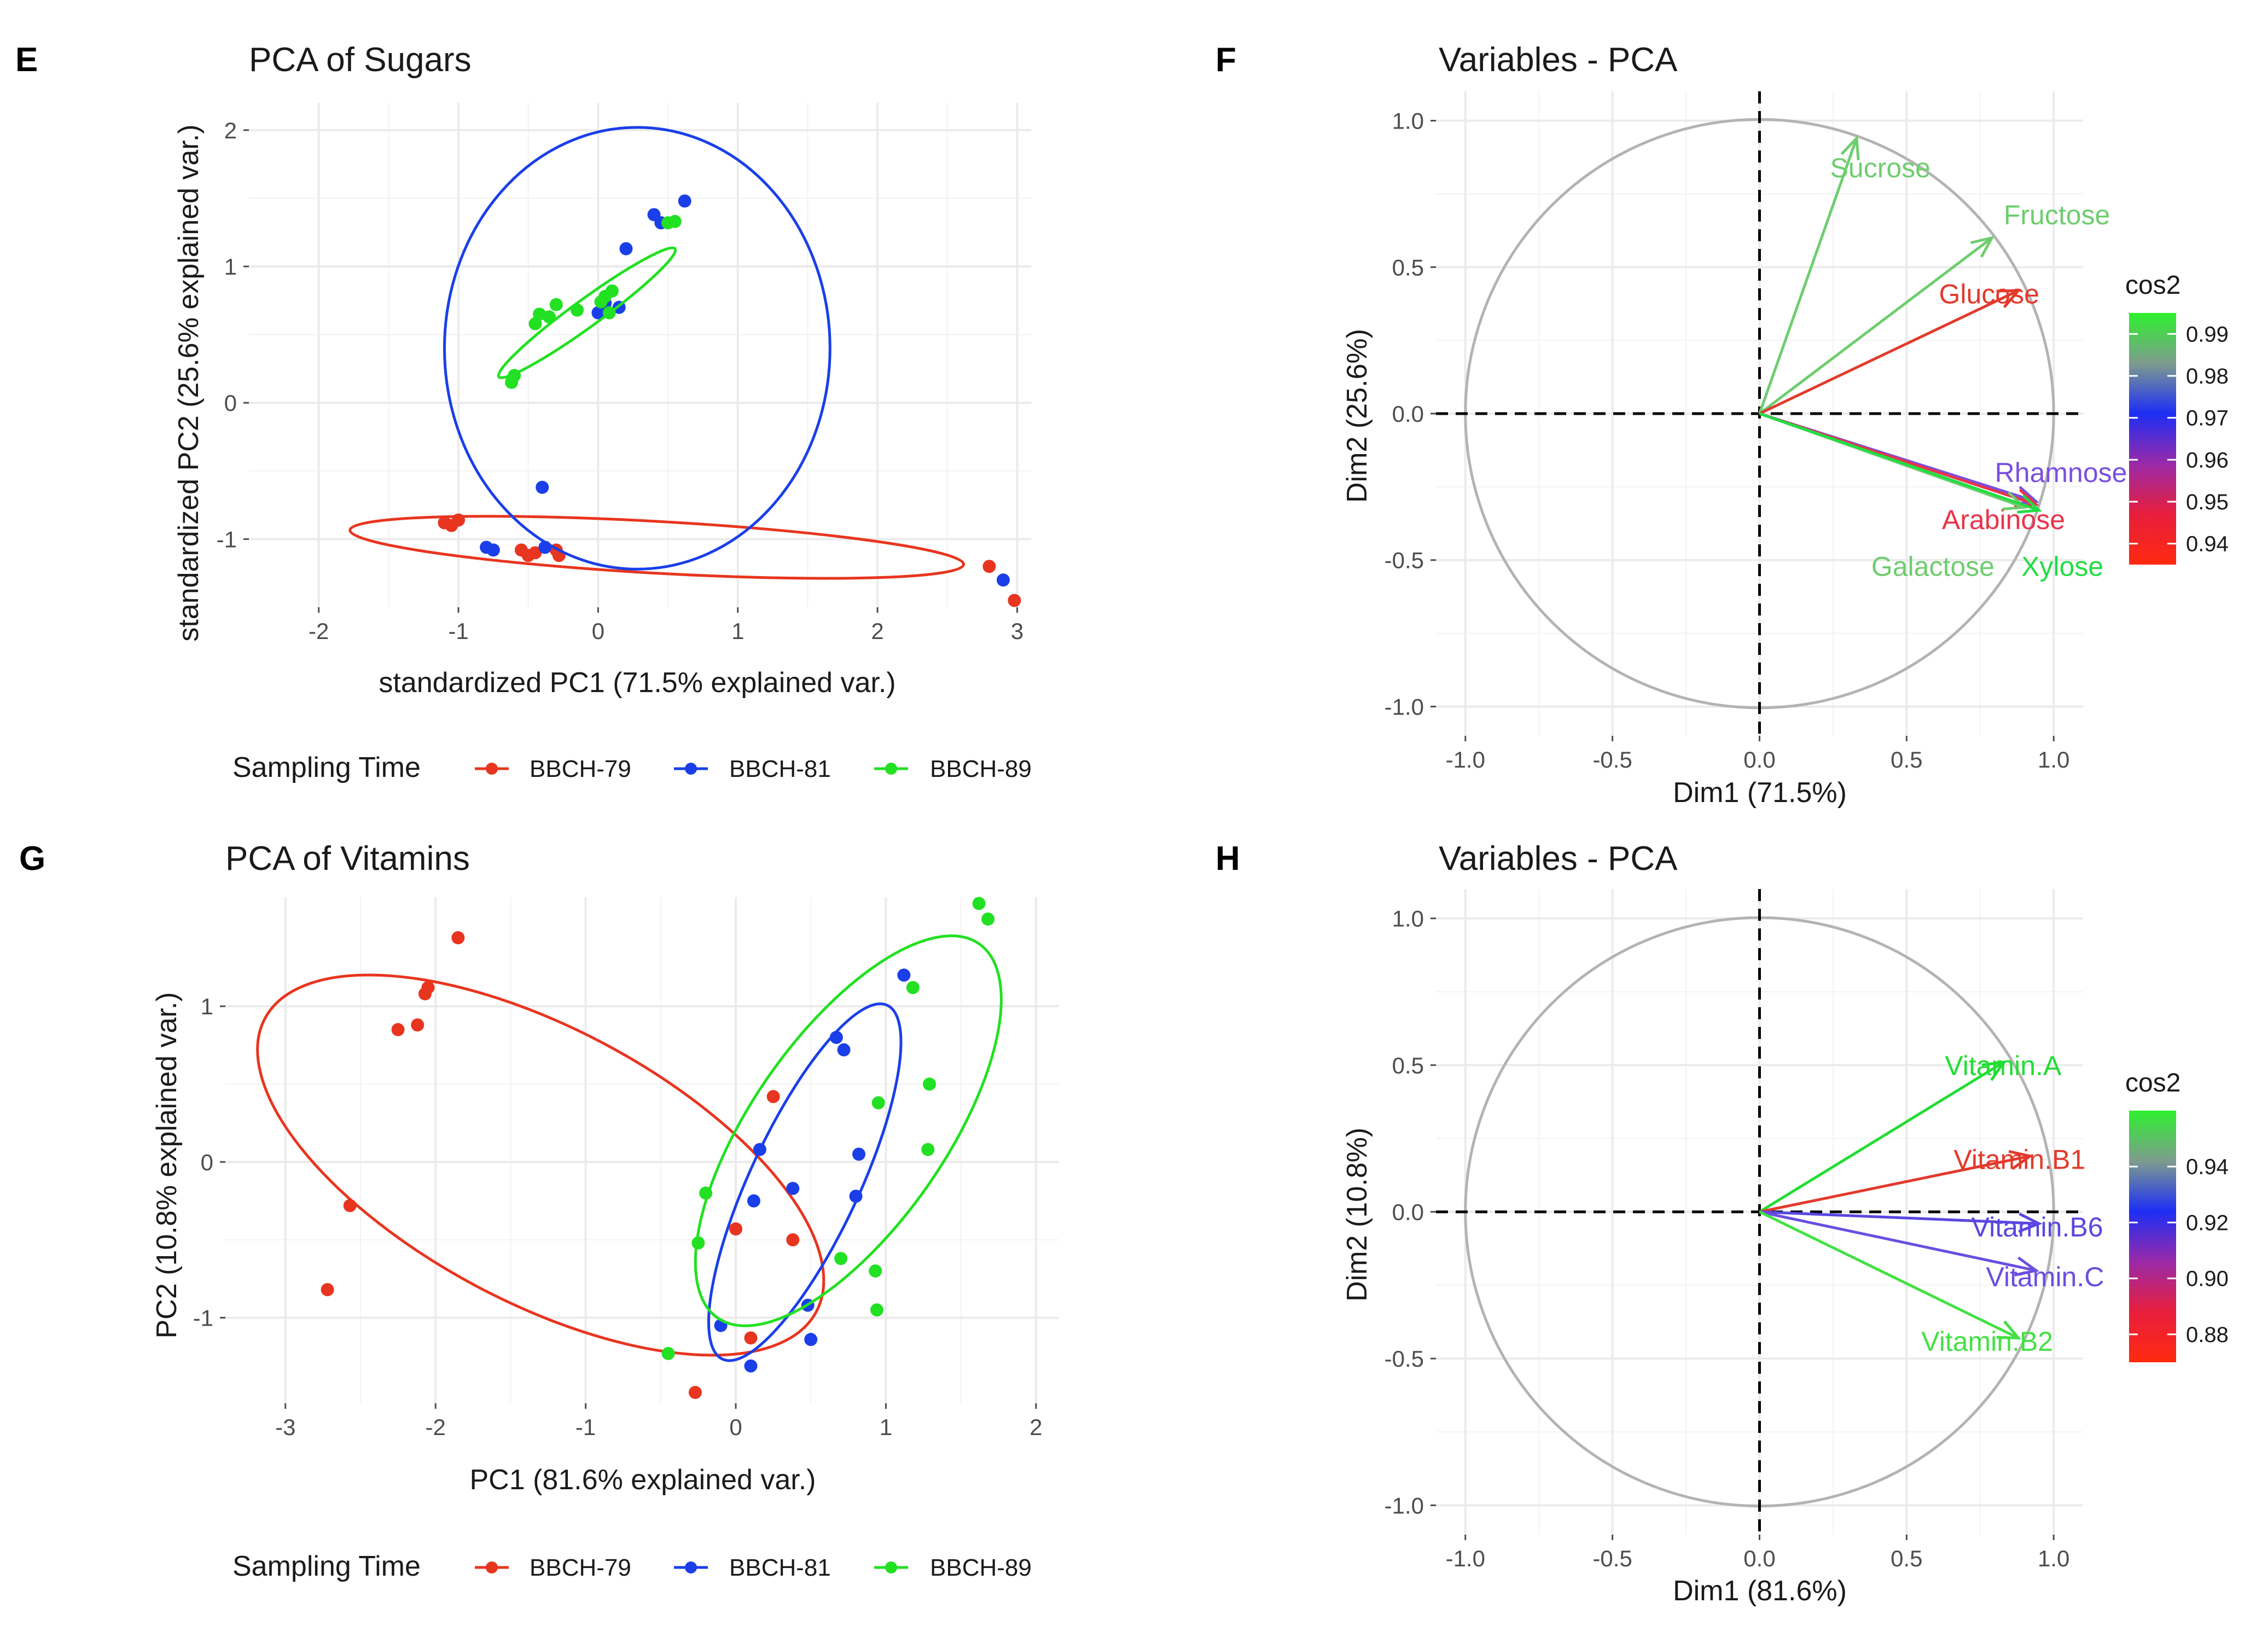  Describe the element at coordinates (326, 1566) in the screenshot. I see `legend-title-g: Sampling Time` at that location.